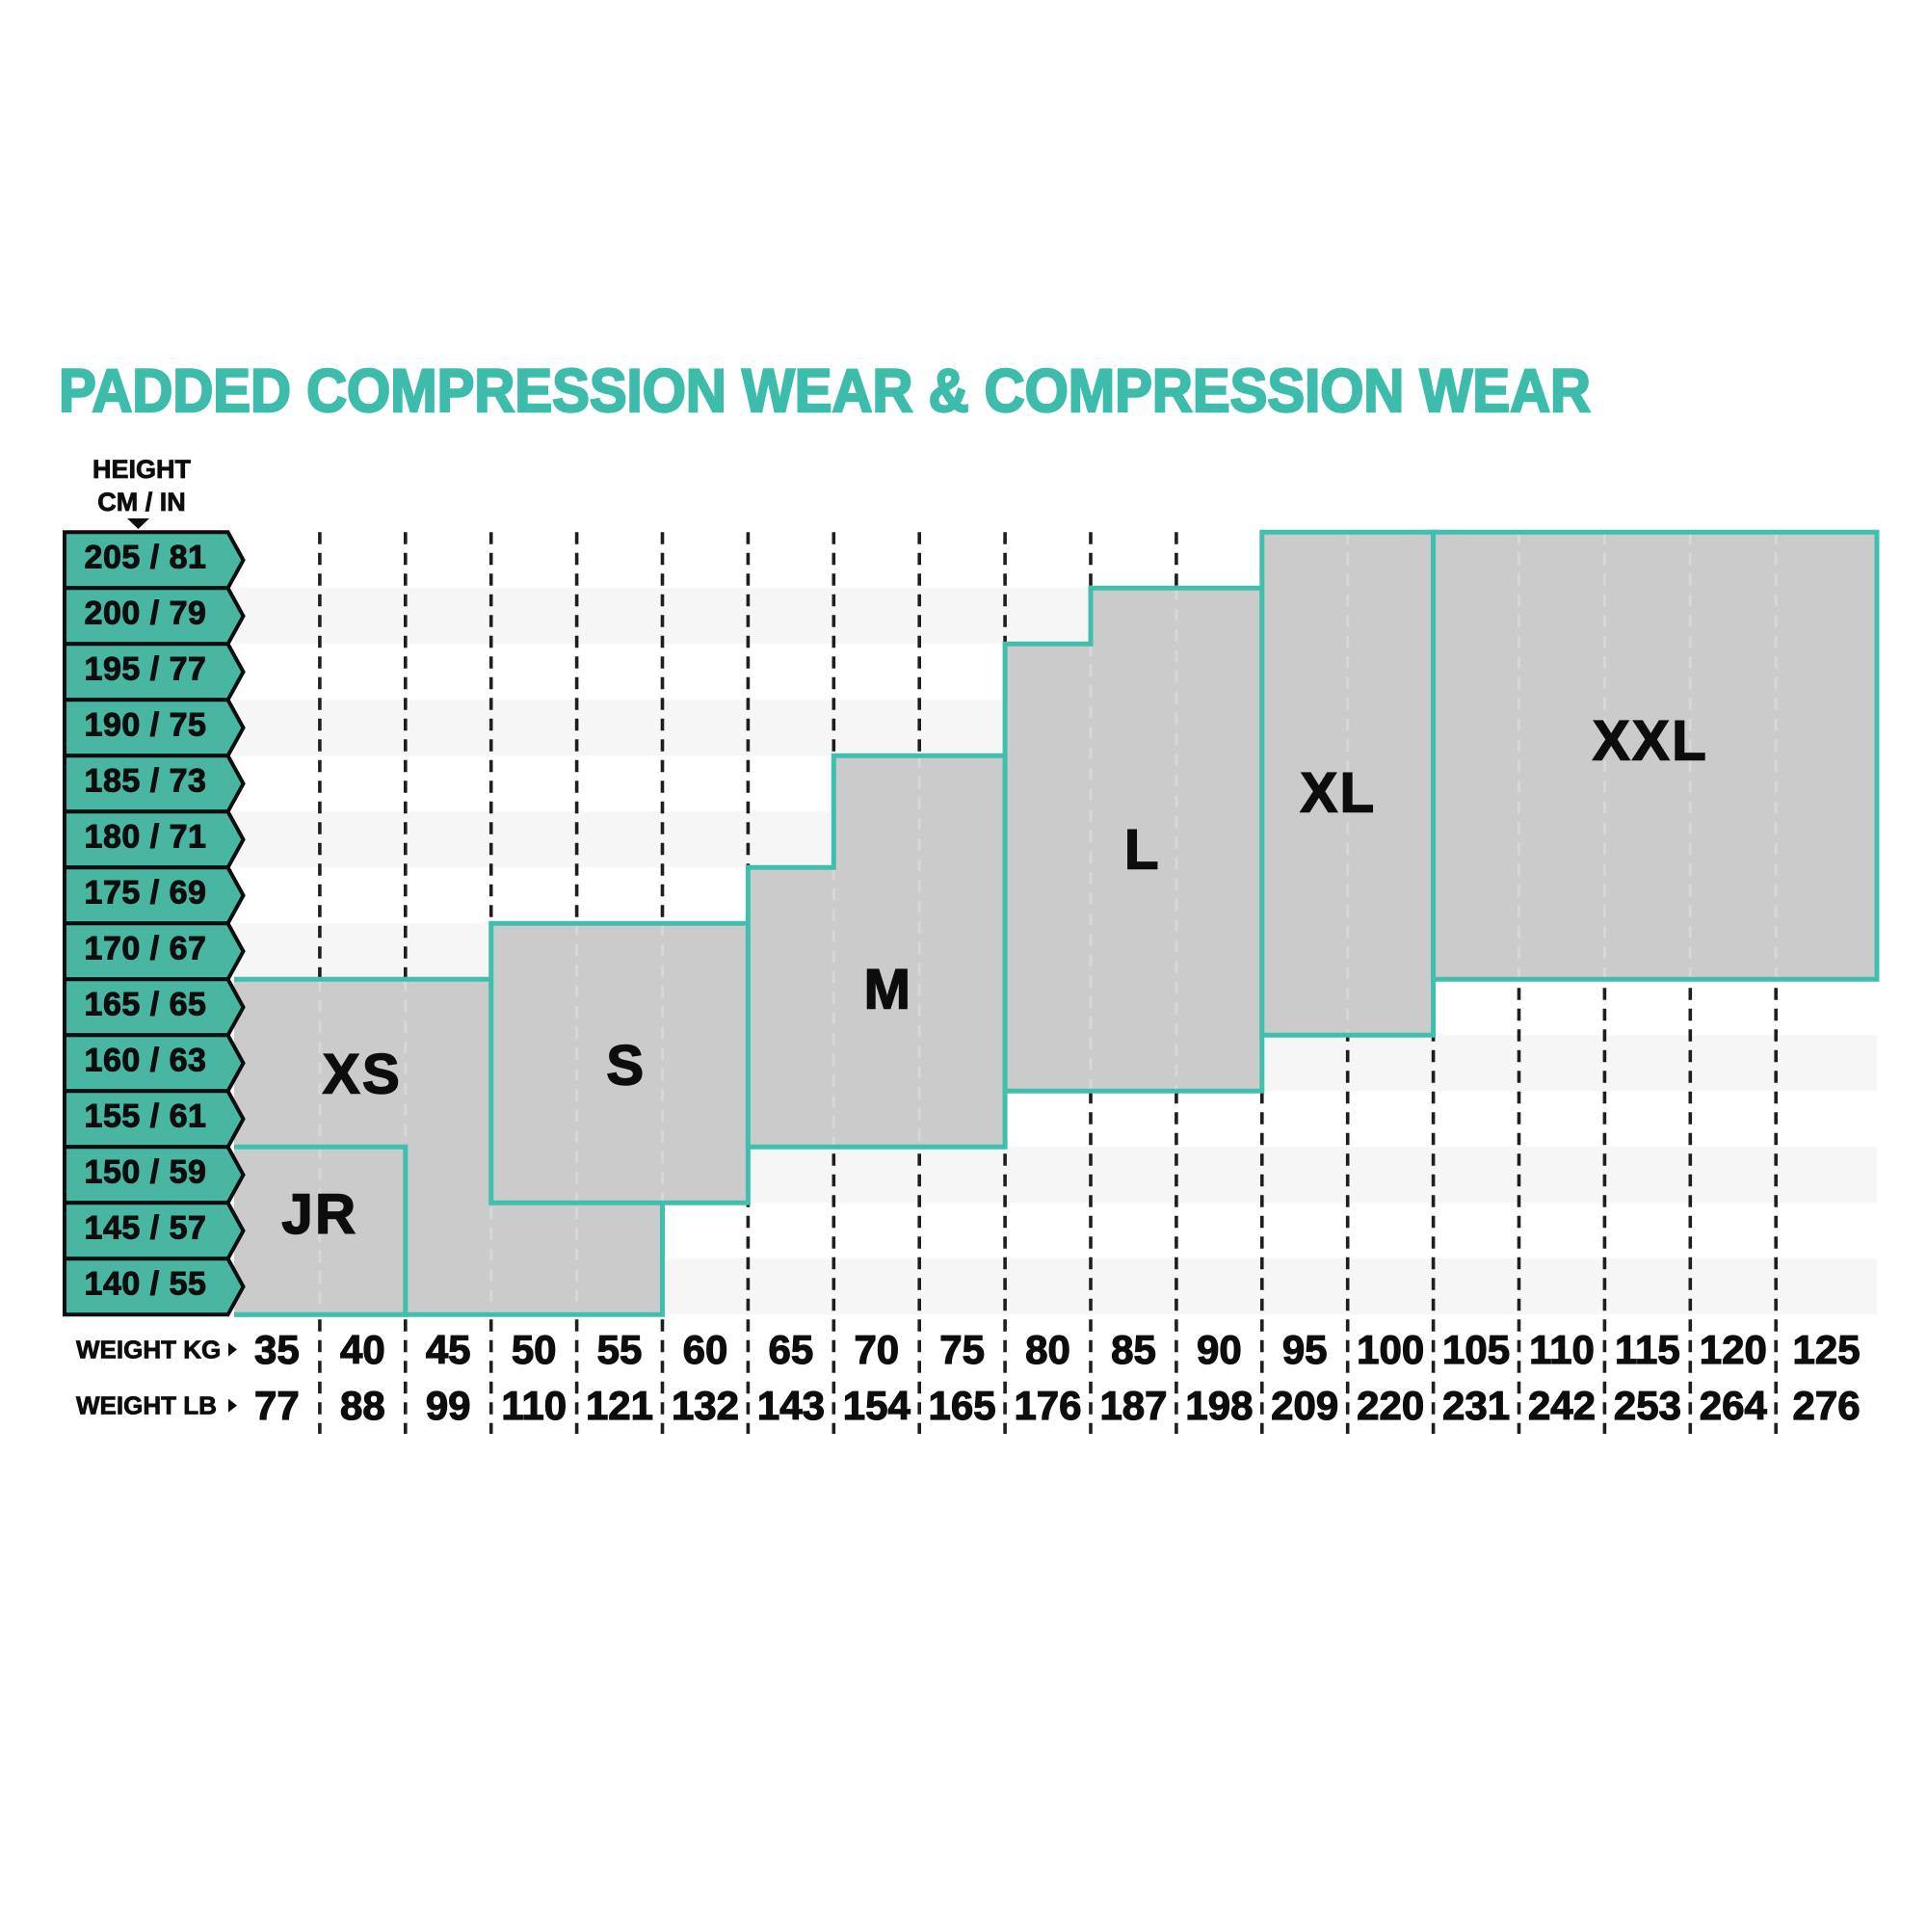 The width and height of the screenshot is (1927, 1932). What do you see at coordinates (146, 613) in the screenshot?
I see `svg-text: 200 / 79` at bounding box center [146, 613].